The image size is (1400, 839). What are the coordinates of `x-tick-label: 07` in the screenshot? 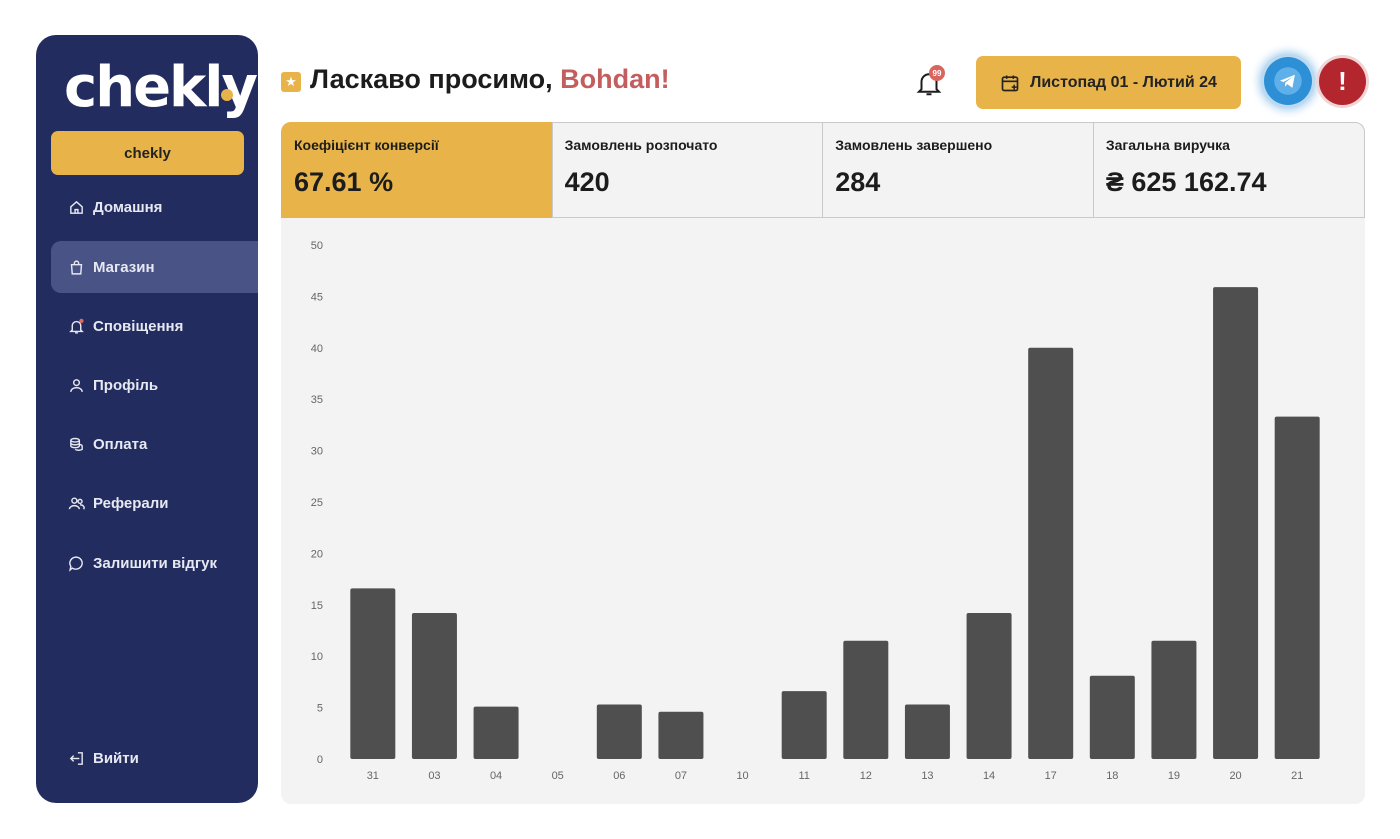 It's located at (681, 776).